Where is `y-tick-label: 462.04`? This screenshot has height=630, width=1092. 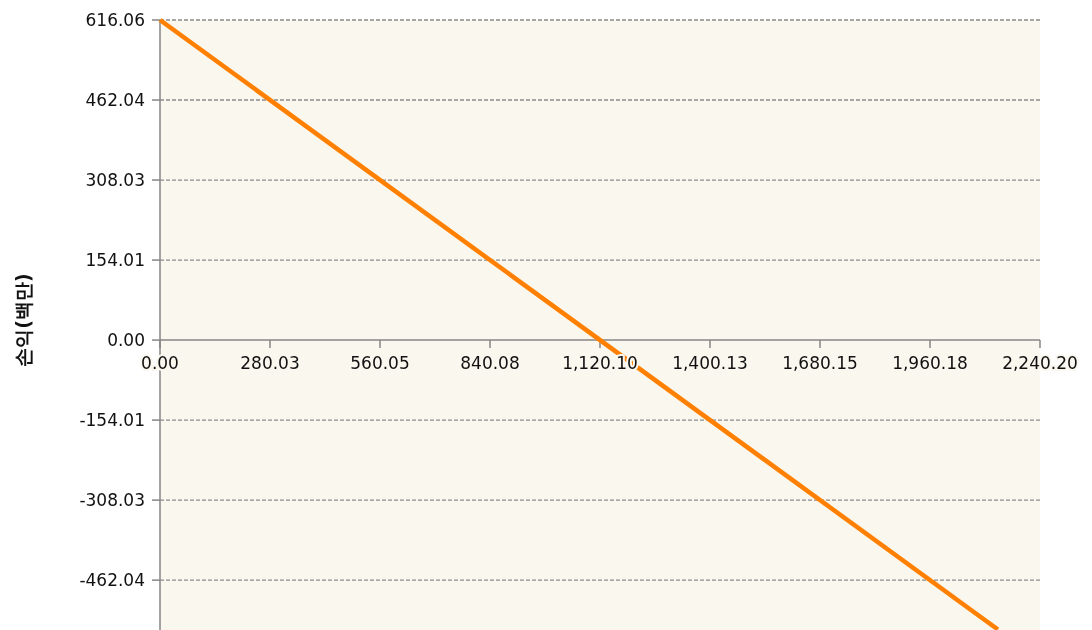
y-tick-label: 462.04 is located at coordinates (115, 100).